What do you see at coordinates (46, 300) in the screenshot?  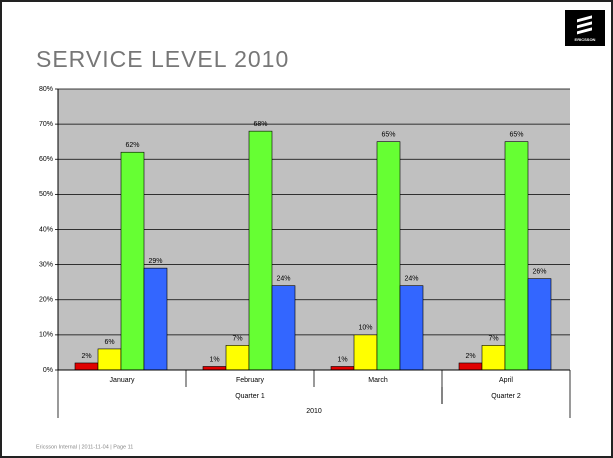 I see `y-tick-label: 20%` at bounding box center [46, 300].